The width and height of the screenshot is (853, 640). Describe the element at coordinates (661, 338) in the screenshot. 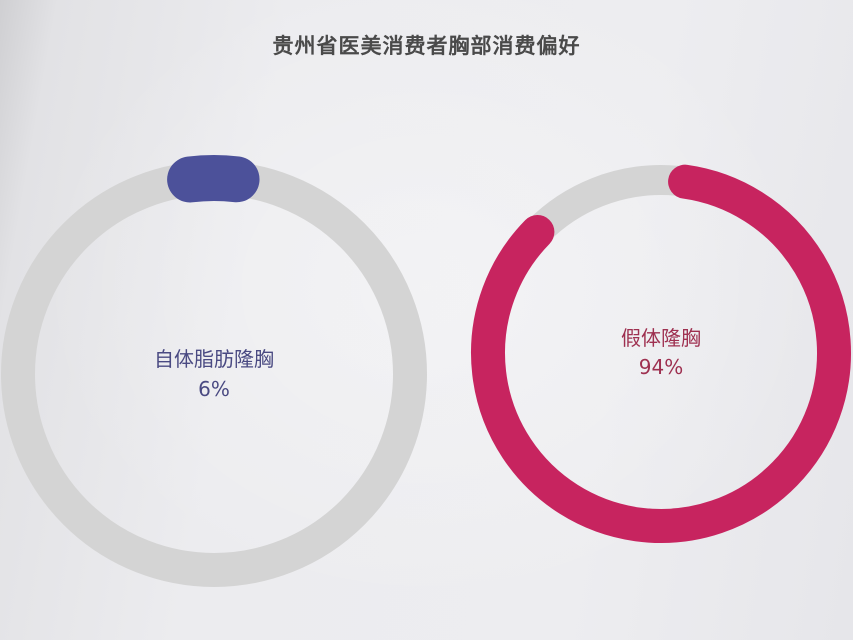

I see `donut-right-label: 假体隆胸` at that location.